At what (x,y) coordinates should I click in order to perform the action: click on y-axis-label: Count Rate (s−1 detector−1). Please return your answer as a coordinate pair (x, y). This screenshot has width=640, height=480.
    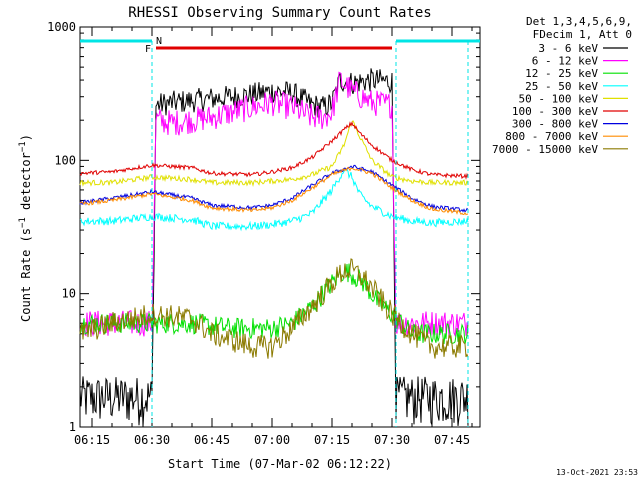
    Looking at the image, I should click on (25, 228).